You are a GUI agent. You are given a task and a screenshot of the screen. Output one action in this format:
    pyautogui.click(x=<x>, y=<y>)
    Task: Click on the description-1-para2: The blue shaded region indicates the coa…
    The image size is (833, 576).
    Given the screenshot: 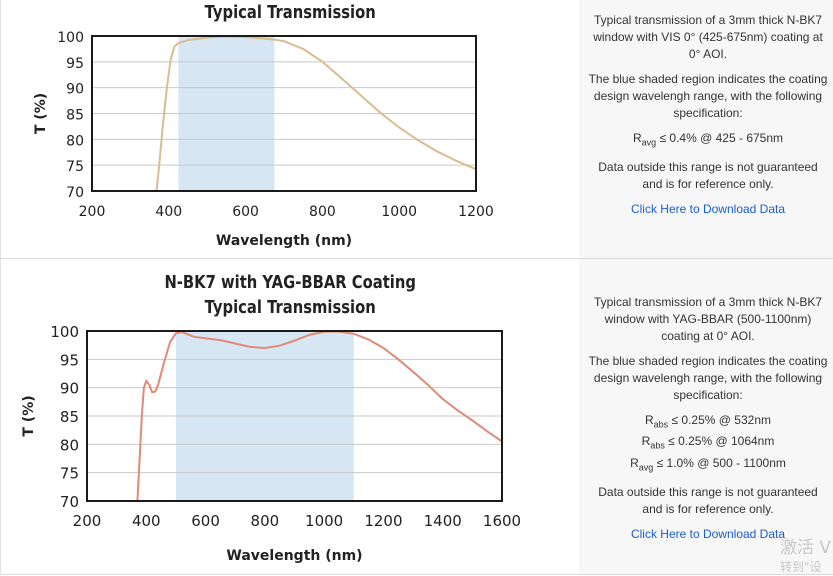 What is the action you would take?
    pyautogui.click(x=708, y=96)
    